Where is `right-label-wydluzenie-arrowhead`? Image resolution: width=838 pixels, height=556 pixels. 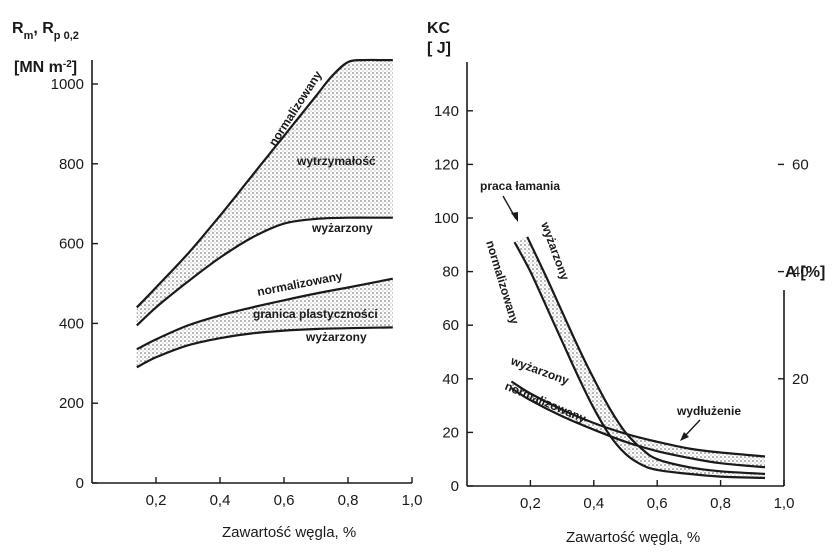 right-label-wydluzenie-arrowhead is located at coordinates (684, 436).